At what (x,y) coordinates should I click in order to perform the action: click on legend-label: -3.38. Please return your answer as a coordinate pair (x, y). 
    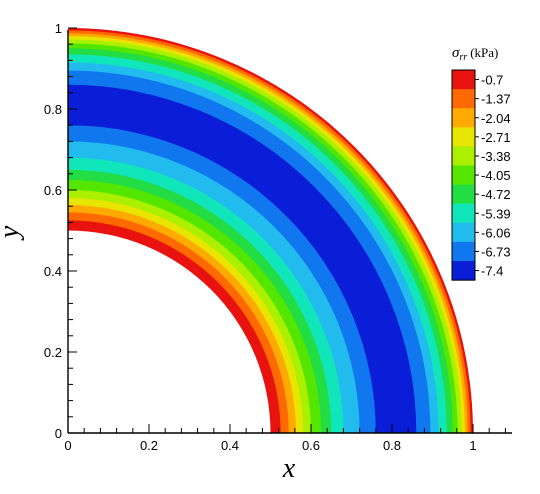
    Looking at the image, I should click on (496, 156).